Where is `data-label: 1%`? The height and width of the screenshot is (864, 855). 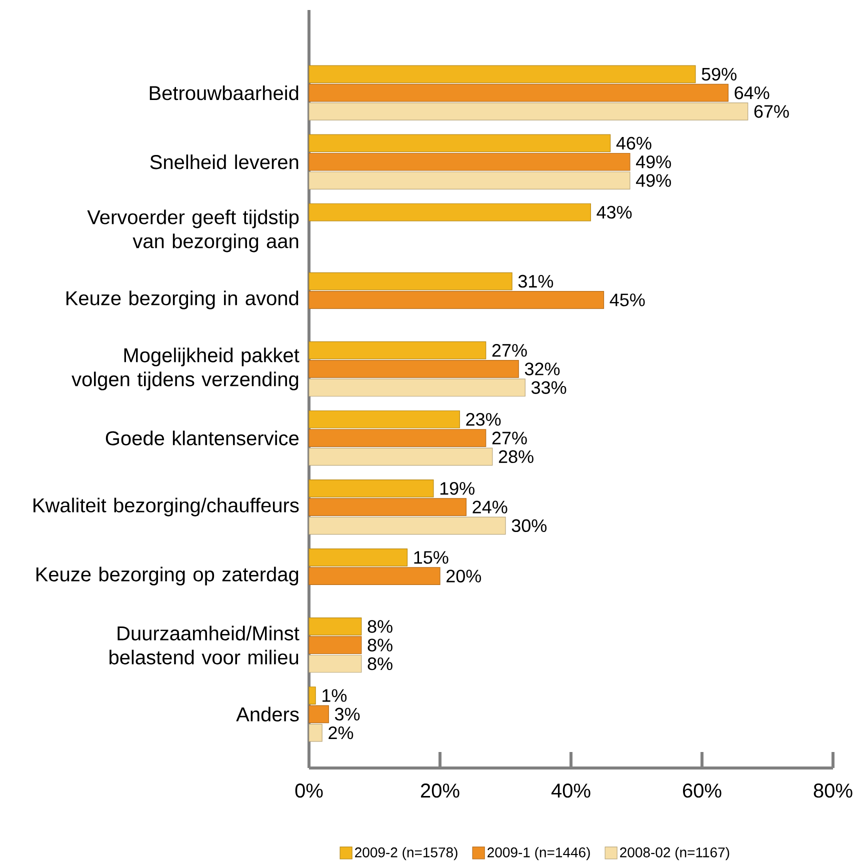
data-label: 1% is located at coordinates (334, 695).